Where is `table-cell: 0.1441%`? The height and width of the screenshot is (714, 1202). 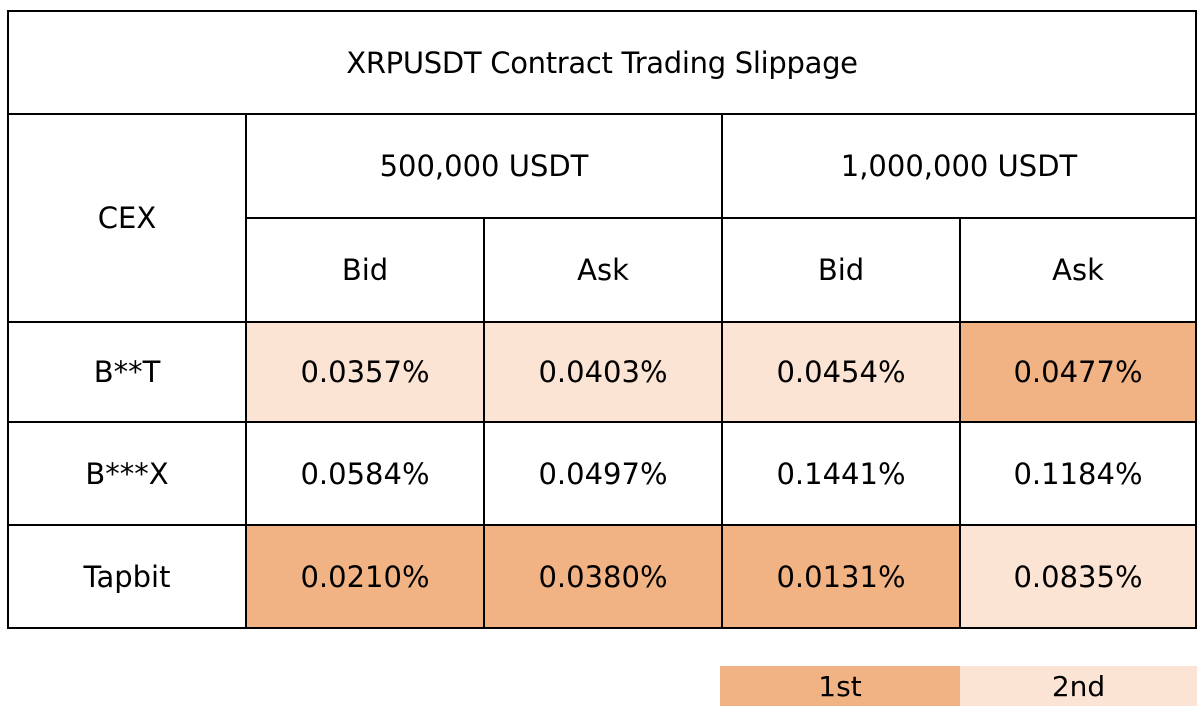
table-cell: 0.1441% is located at coordinates (841, 473).